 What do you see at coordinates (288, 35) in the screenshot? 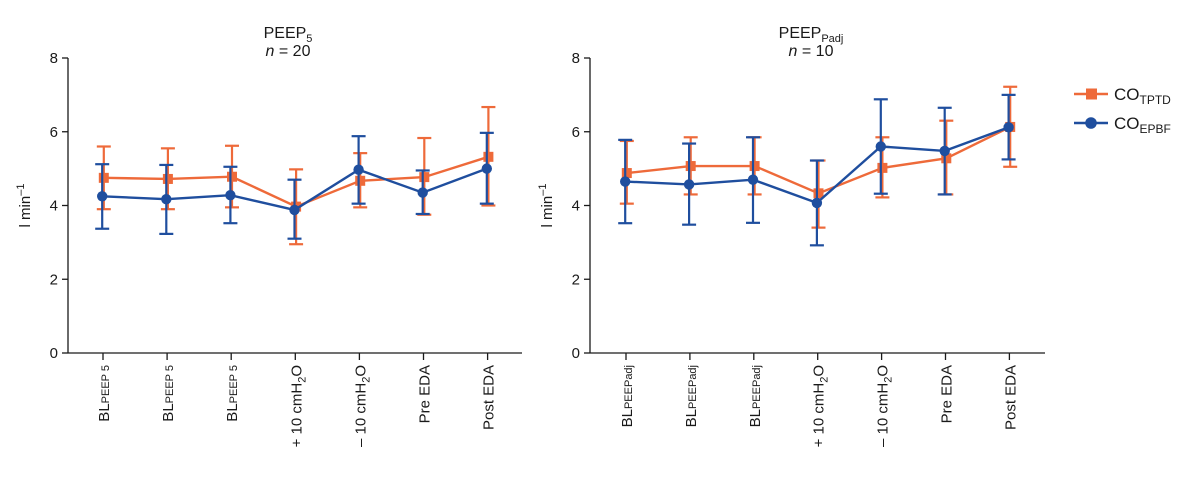
I see `chart-title: PEEP5` at bounding box center [288, 35].